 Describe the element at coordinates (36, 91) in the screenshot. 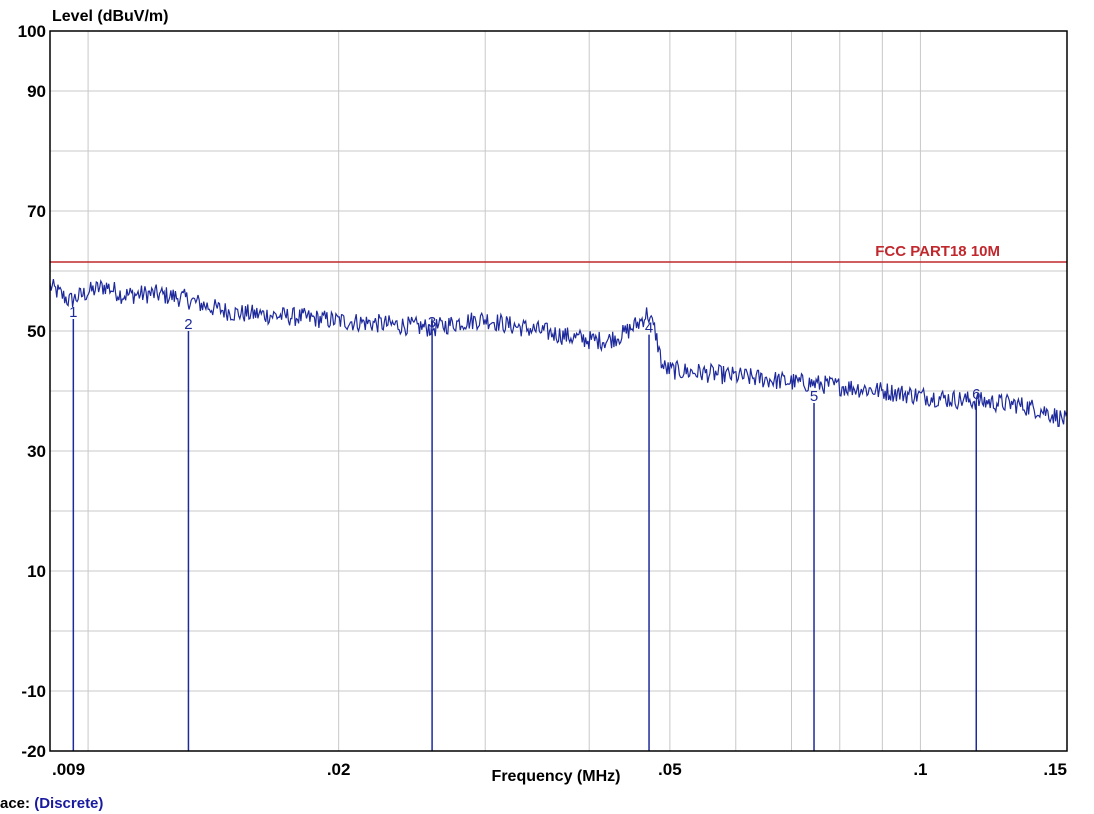

I see `y-tick-label: 90` at that location.